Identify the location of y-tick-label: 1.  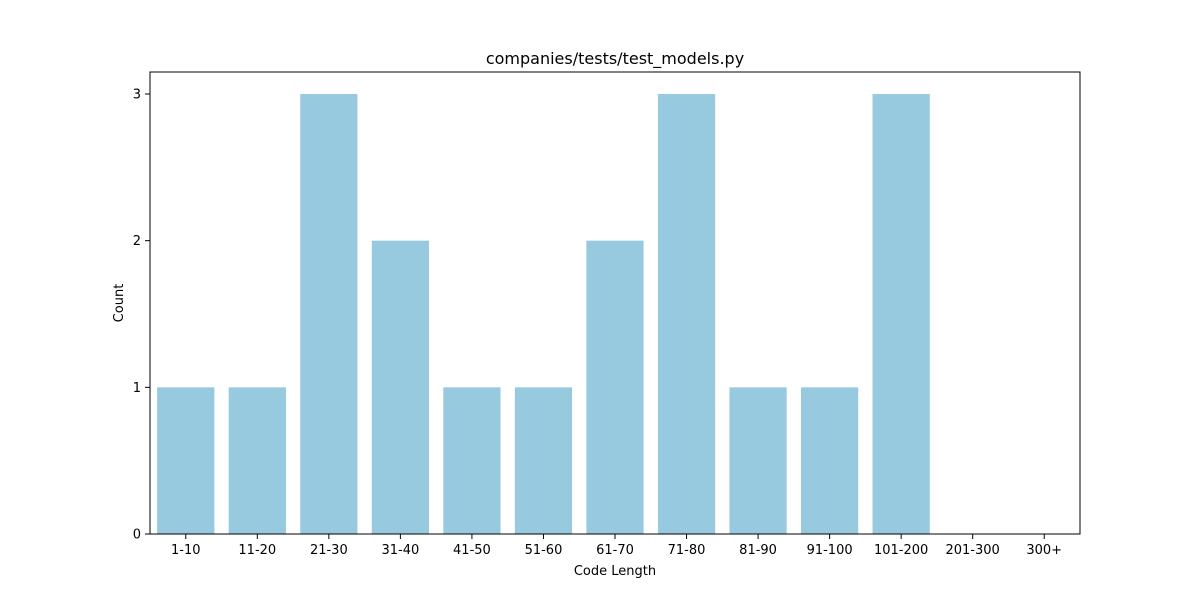
(137, 388).